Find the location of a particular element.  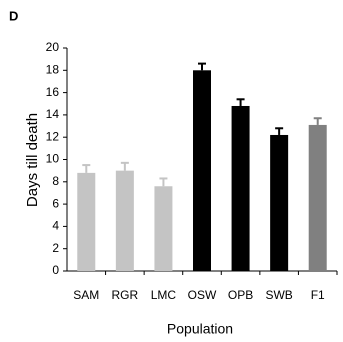

x-tick-label: SAM is located at coordinates (86, 295).